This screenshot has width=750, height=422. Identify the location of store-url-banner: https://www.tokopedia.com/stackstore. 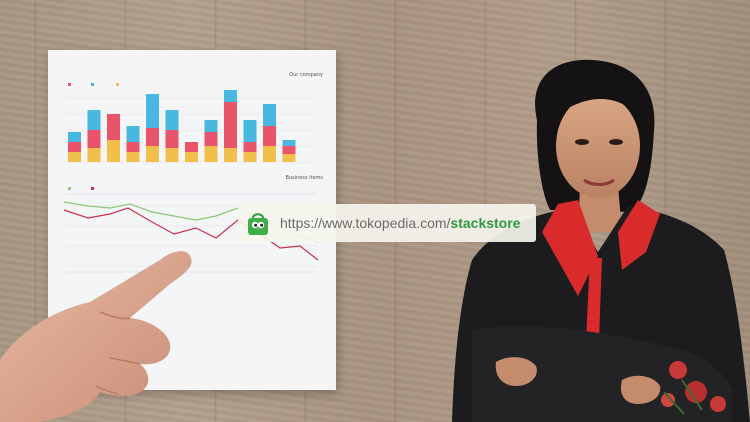
(387, 223).